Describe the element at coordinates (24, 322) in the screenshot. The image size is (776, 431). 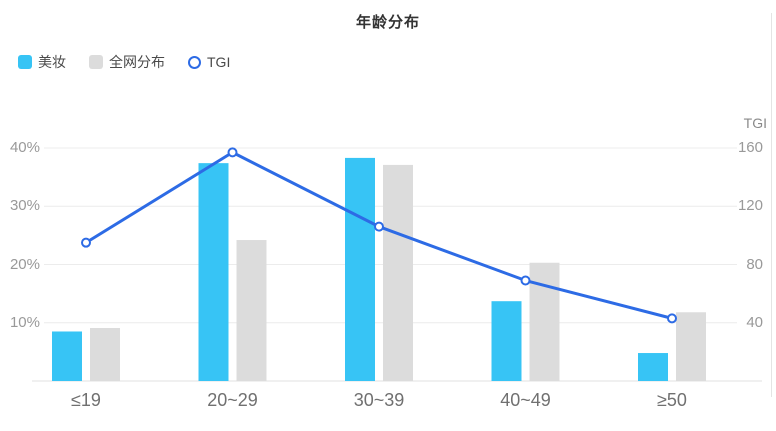
I see `left-axis-tick: 10%` at that location.